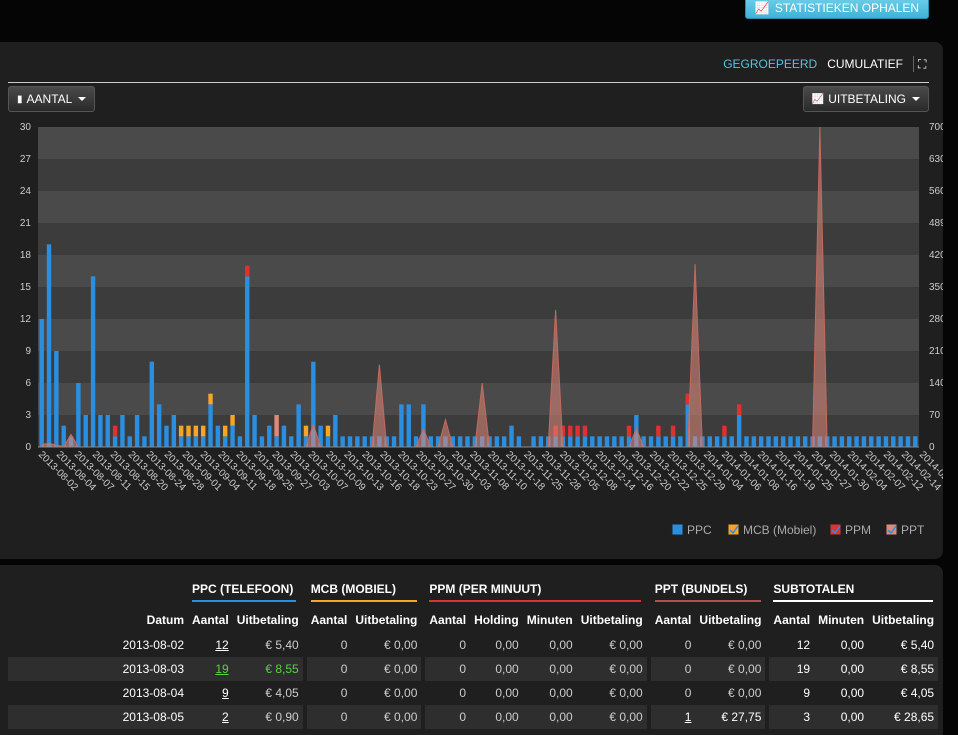  What do you see at coordinates (210, 717) in the screenshot?
I see `cell-ppc-count: 2` at bounding box center [210, 717].